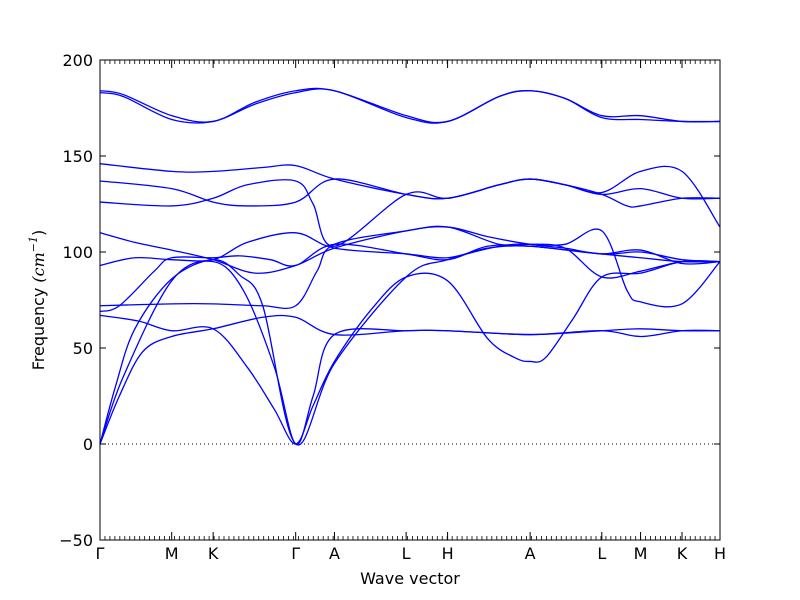 The image size is (800, 600). I want to click on y-tick-label: 0, so click(88, 444).